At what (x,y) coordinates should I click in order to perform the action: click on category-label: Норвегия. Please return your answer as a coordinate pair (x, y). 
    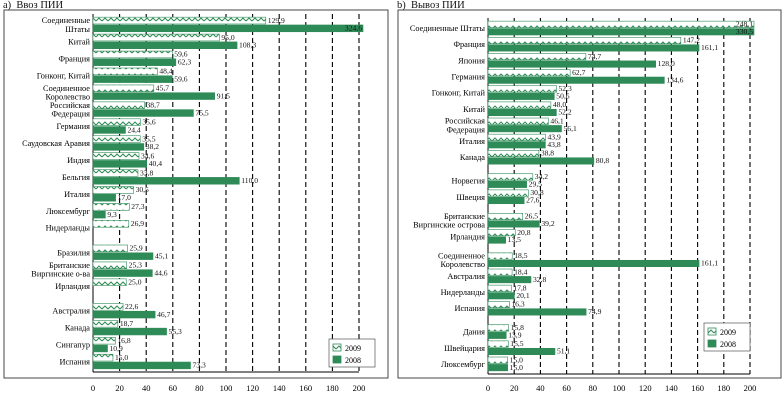
    Looking at the image, I should click on (469, 181).